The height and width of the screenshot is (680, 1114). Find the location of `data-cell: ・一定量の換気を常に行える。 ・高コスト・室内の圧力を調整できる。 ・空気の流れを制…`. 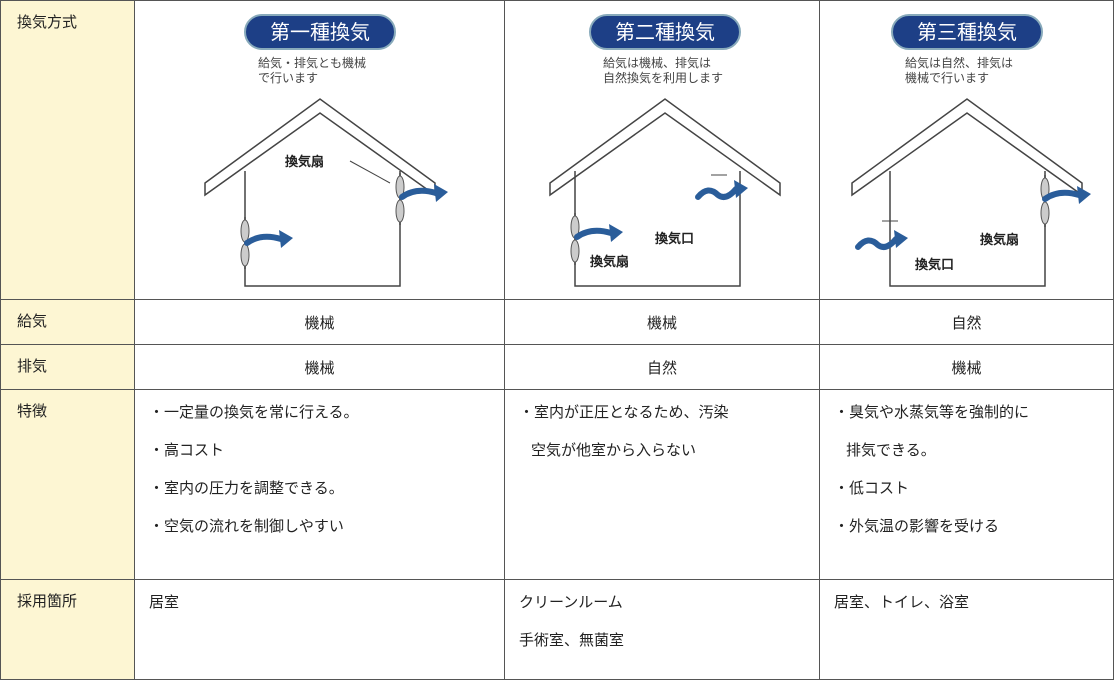

data-cell: ・一定量の換気を常に行える。 ・高コスト・室内の圧力を調整できる。 ・空気の流れを制… is located at coordinates (320, 485).